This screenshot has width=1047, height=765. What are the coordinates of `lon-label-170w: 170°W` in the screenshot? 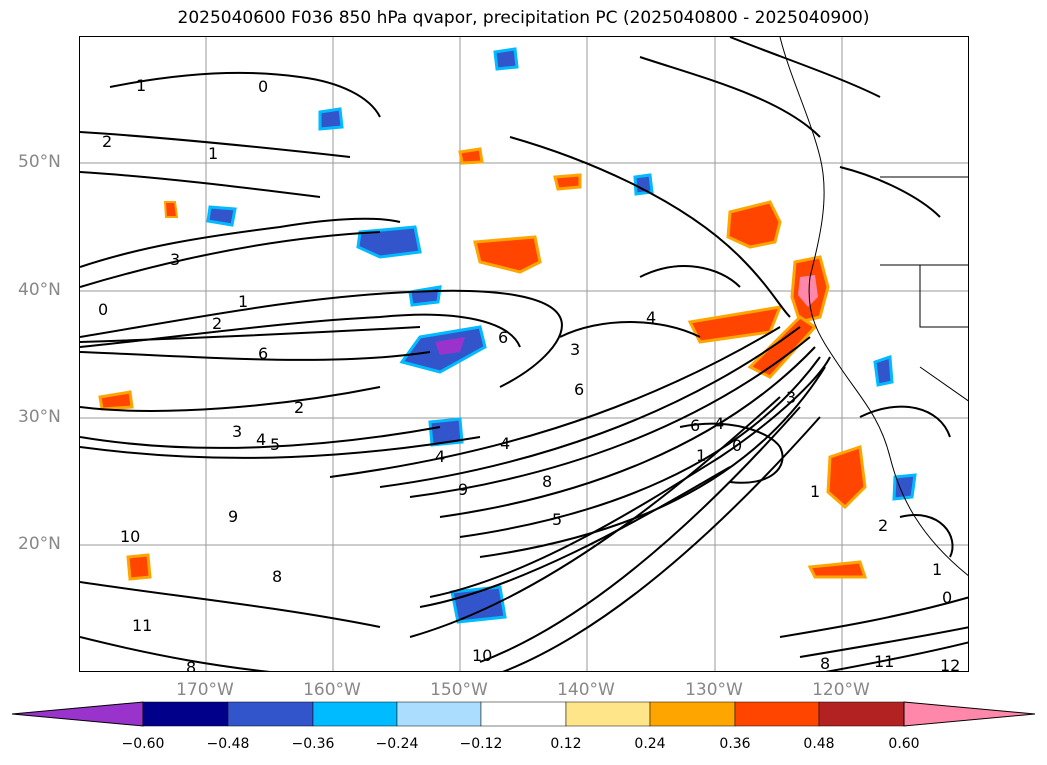 It's located at (205, 690).